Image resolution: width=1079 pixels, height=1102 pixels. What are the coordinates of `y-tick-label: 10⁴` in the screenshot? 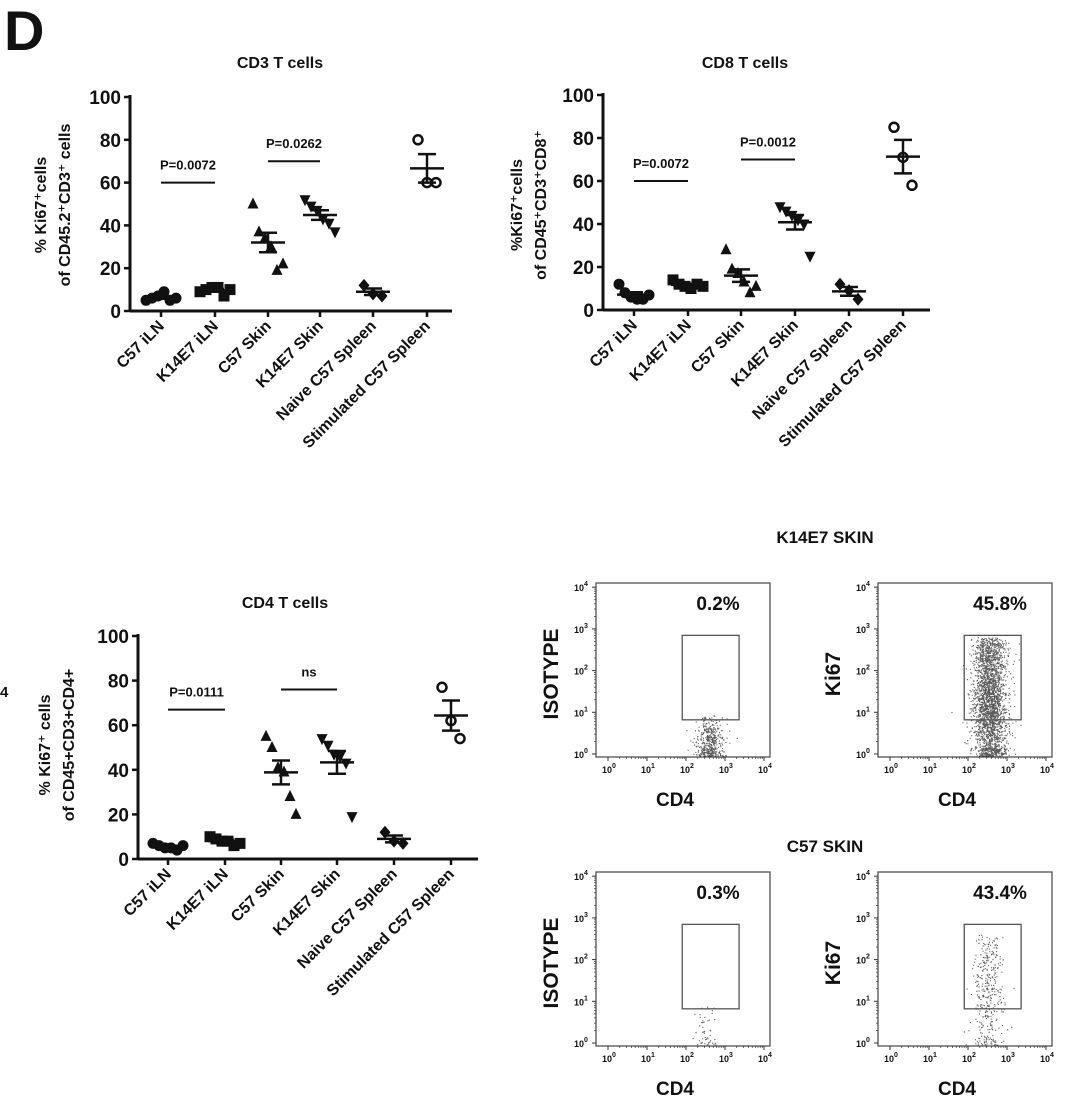 It's located at (863, 587).